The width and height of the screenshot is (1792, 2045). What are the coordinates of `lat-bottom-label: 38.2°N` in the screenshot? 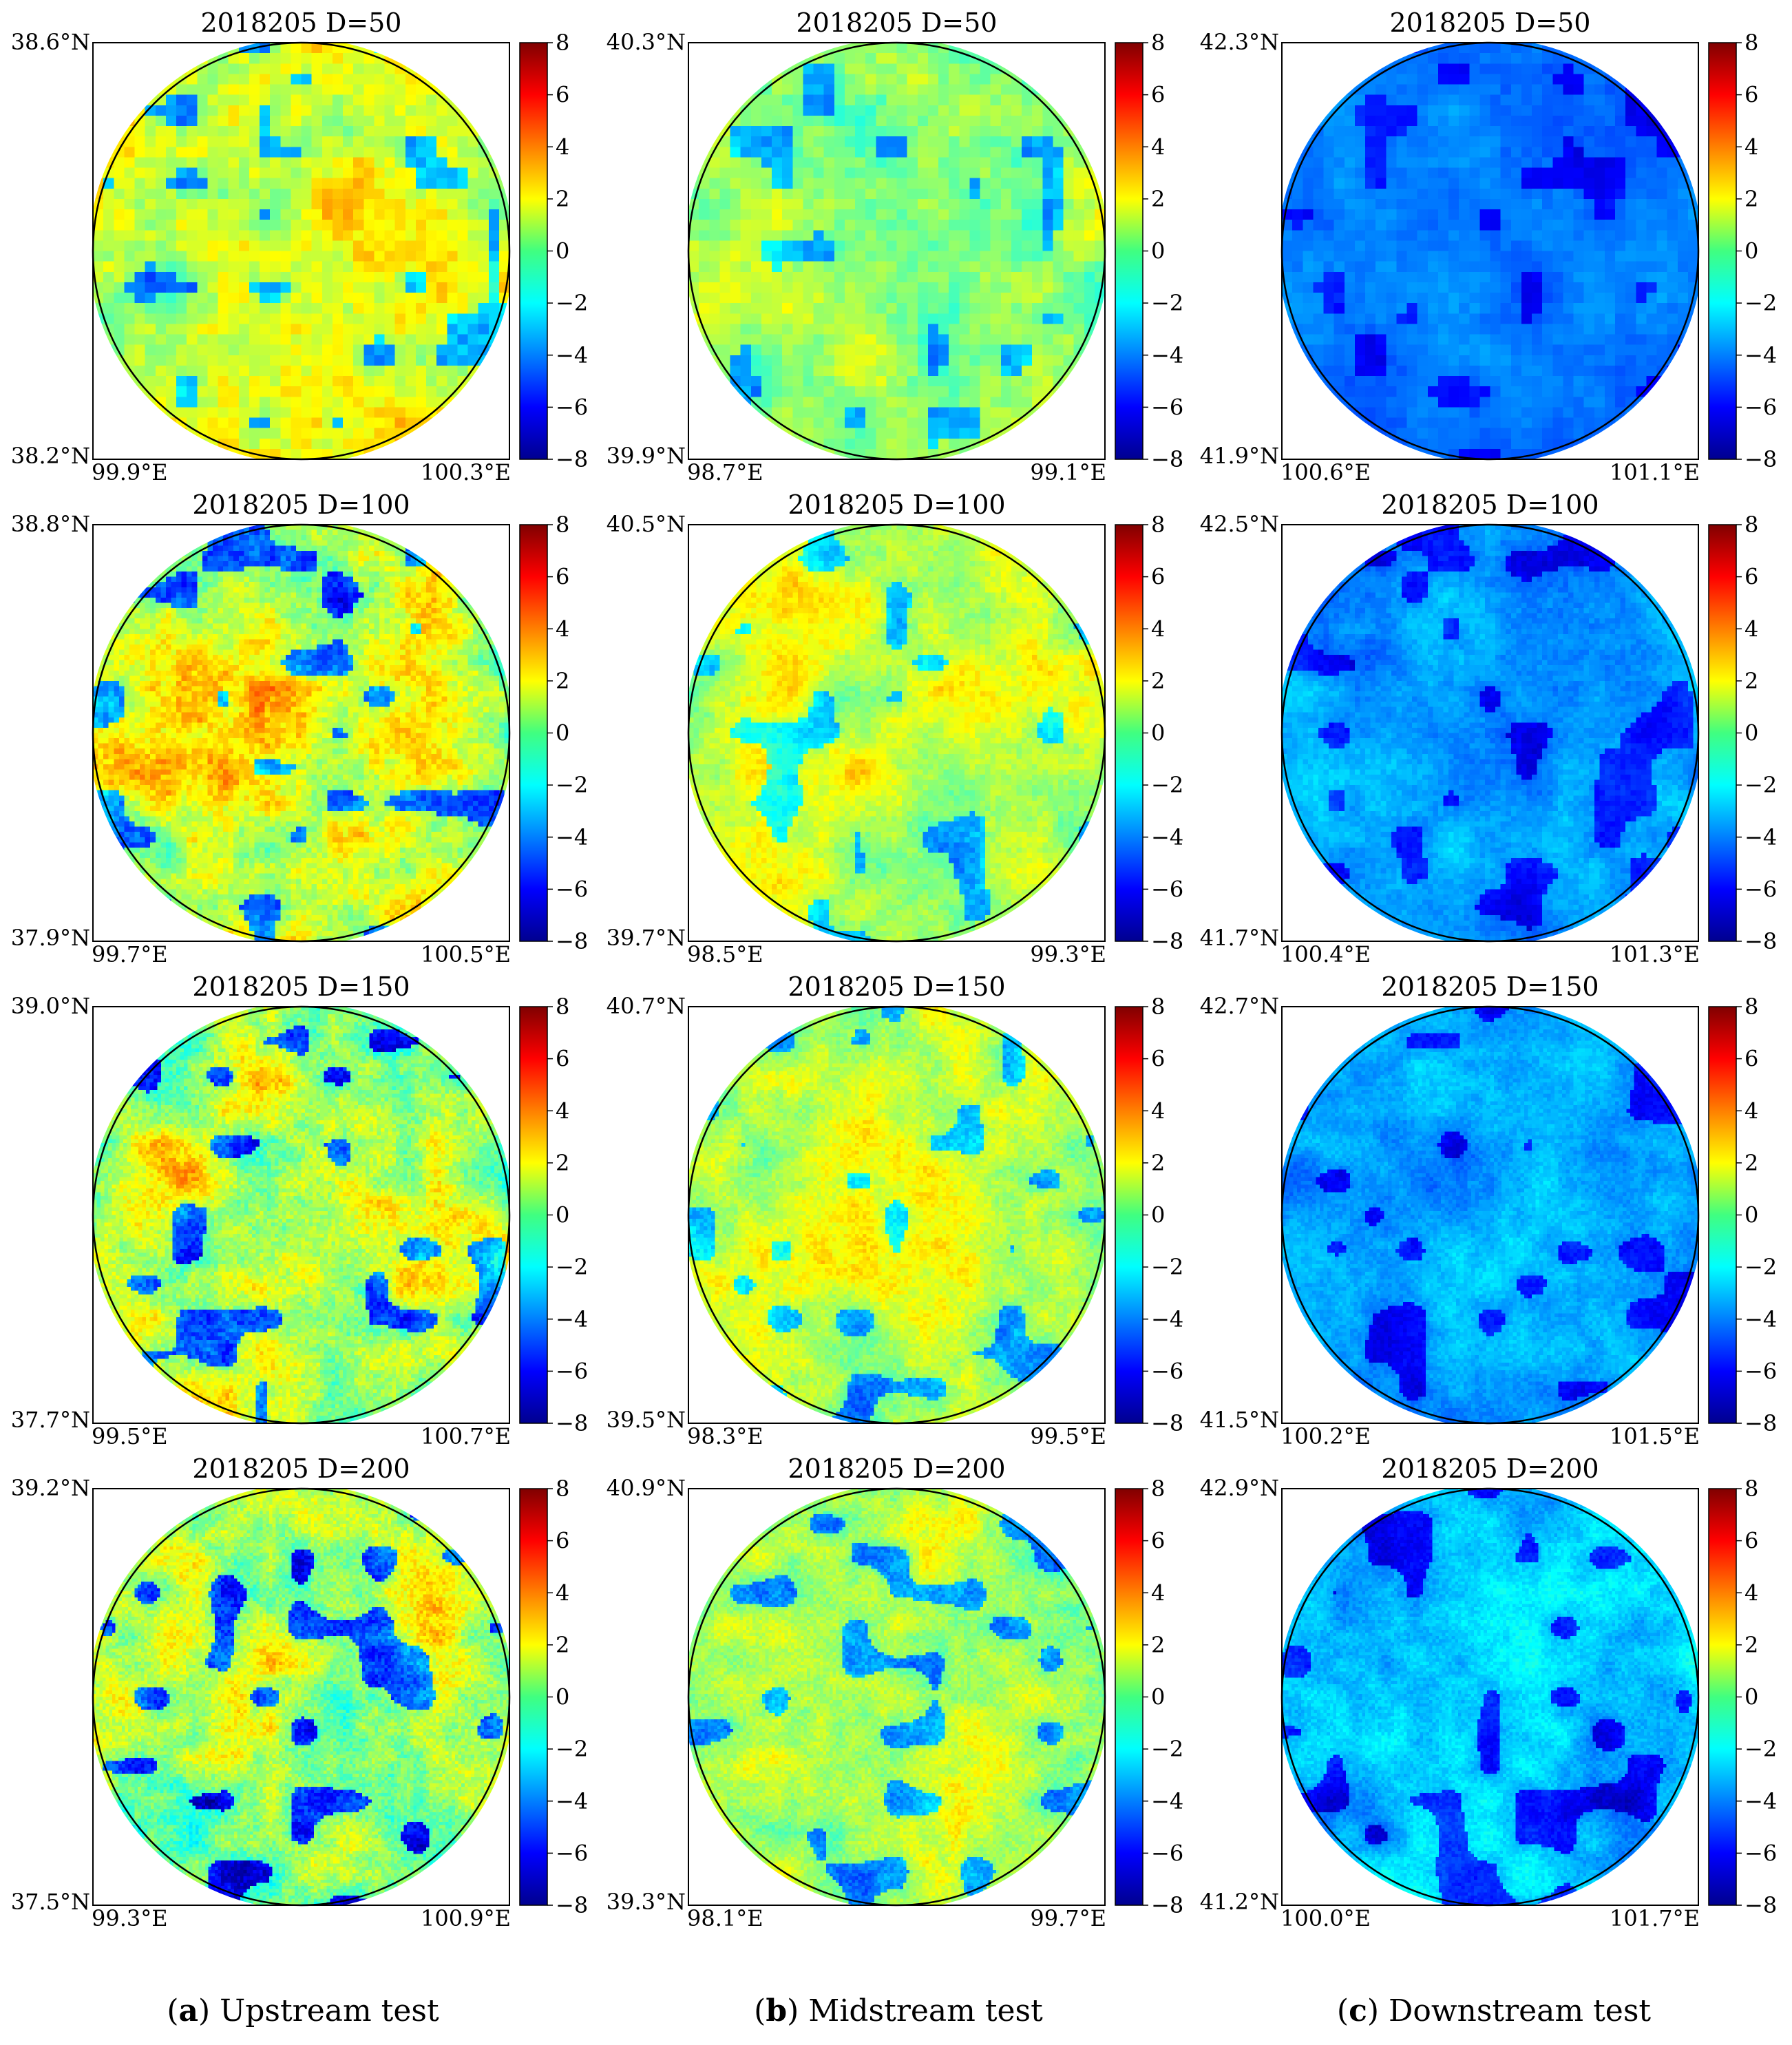 It's located at (50, 456).